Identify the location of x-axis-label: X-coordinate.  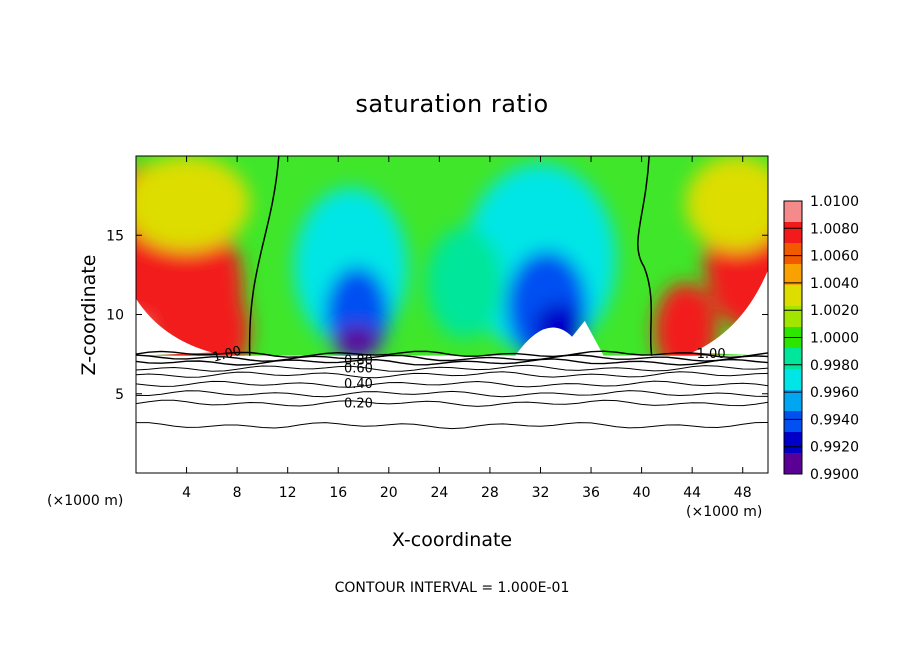
(452, 540).